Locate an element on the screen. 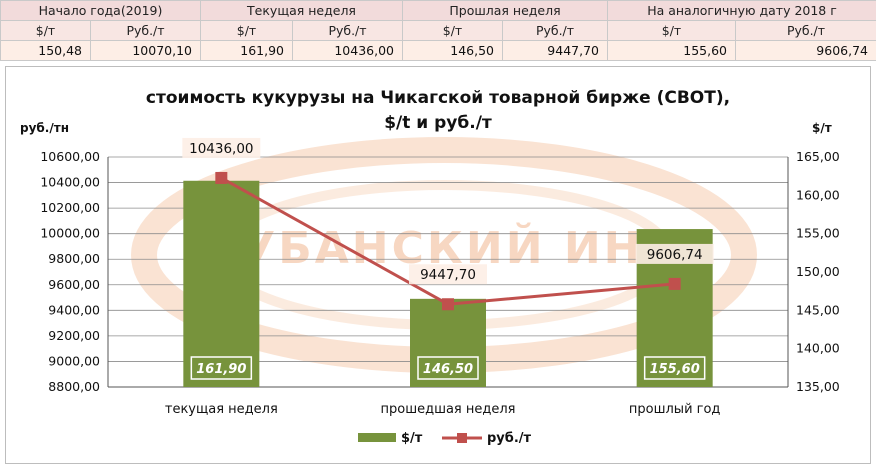 This screenshot has width=876, height=467. line-value-label: 9606,74 is located at coordinates (675, 255).